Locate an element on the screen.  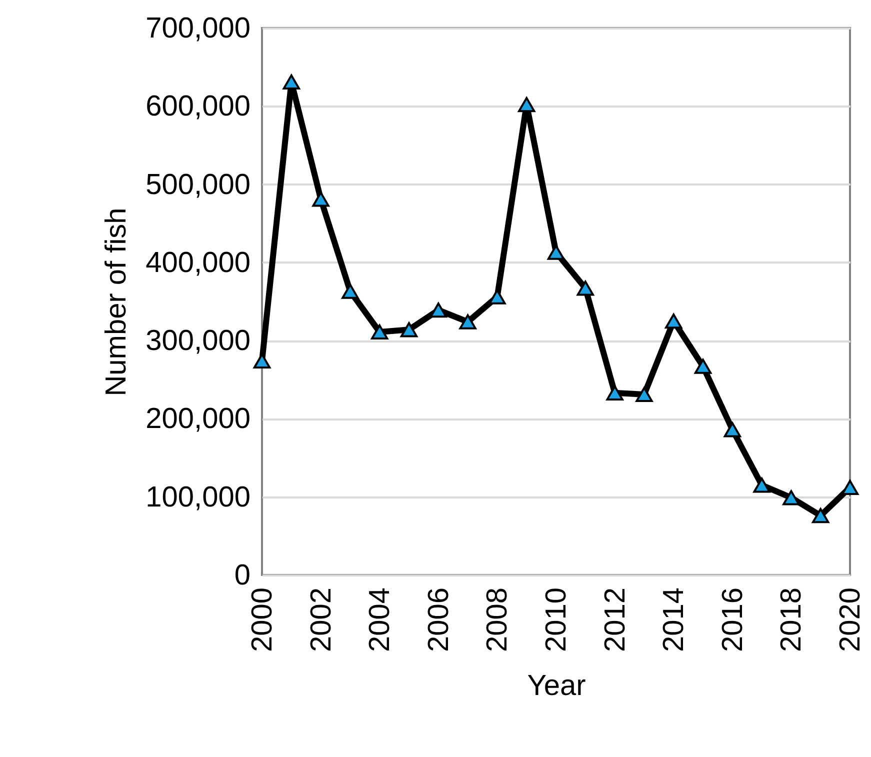
x-tick-label: 2004 is located at coordinates (380, 620).